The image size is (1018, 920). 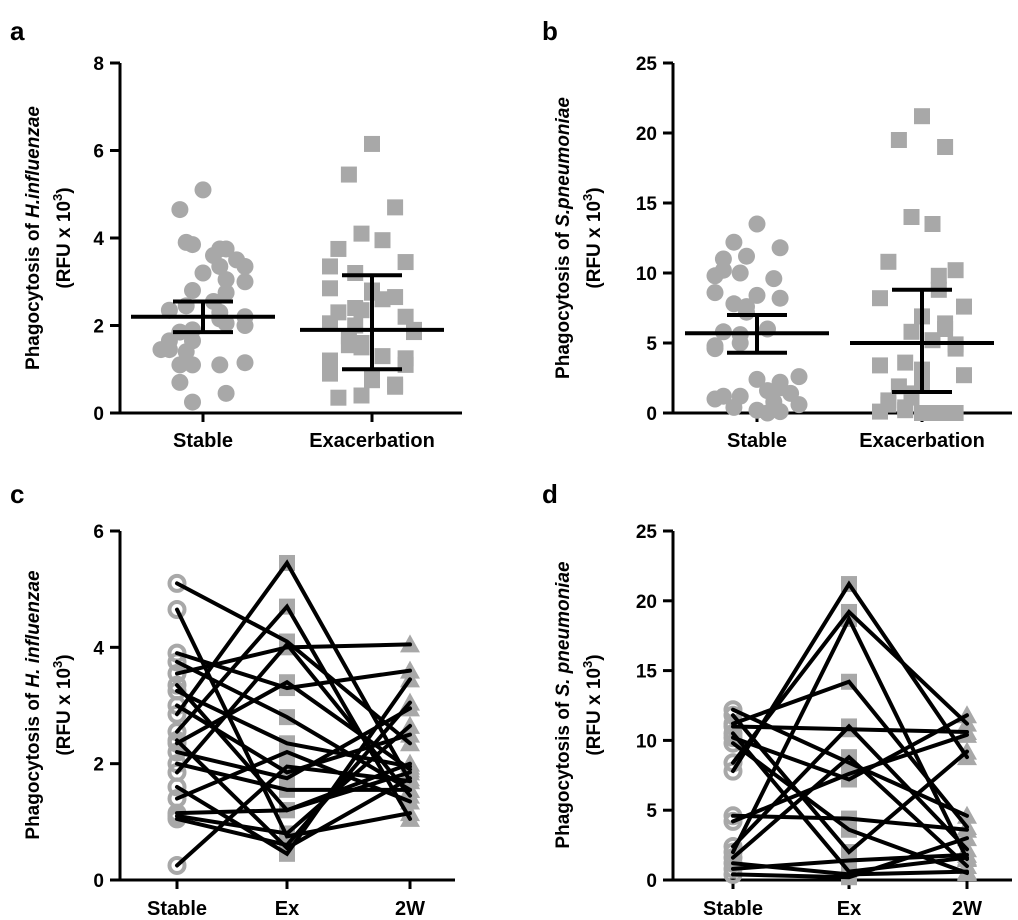 I want to click on svg-text: Phagocytosis of S. pneumoniae, so click(x=563, y=705).